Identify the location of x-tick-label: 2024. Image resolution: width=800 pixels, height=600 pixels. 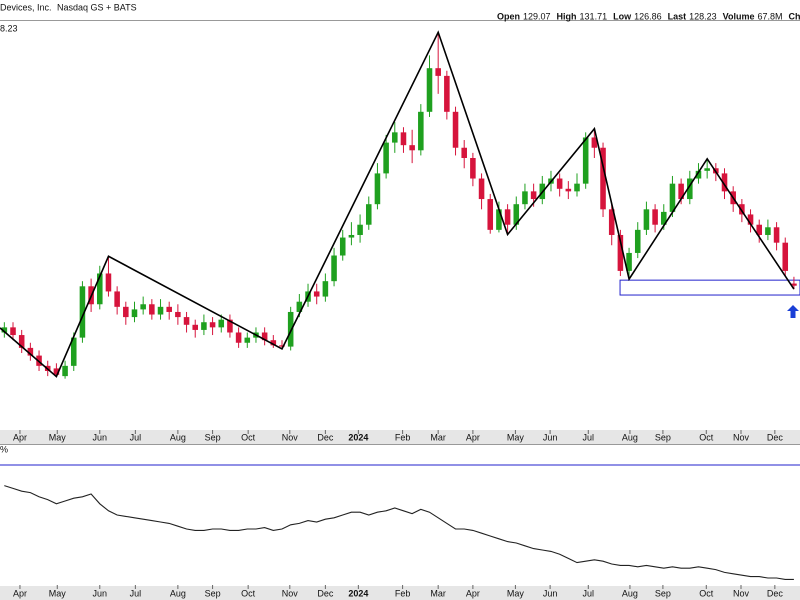
(358, 437).